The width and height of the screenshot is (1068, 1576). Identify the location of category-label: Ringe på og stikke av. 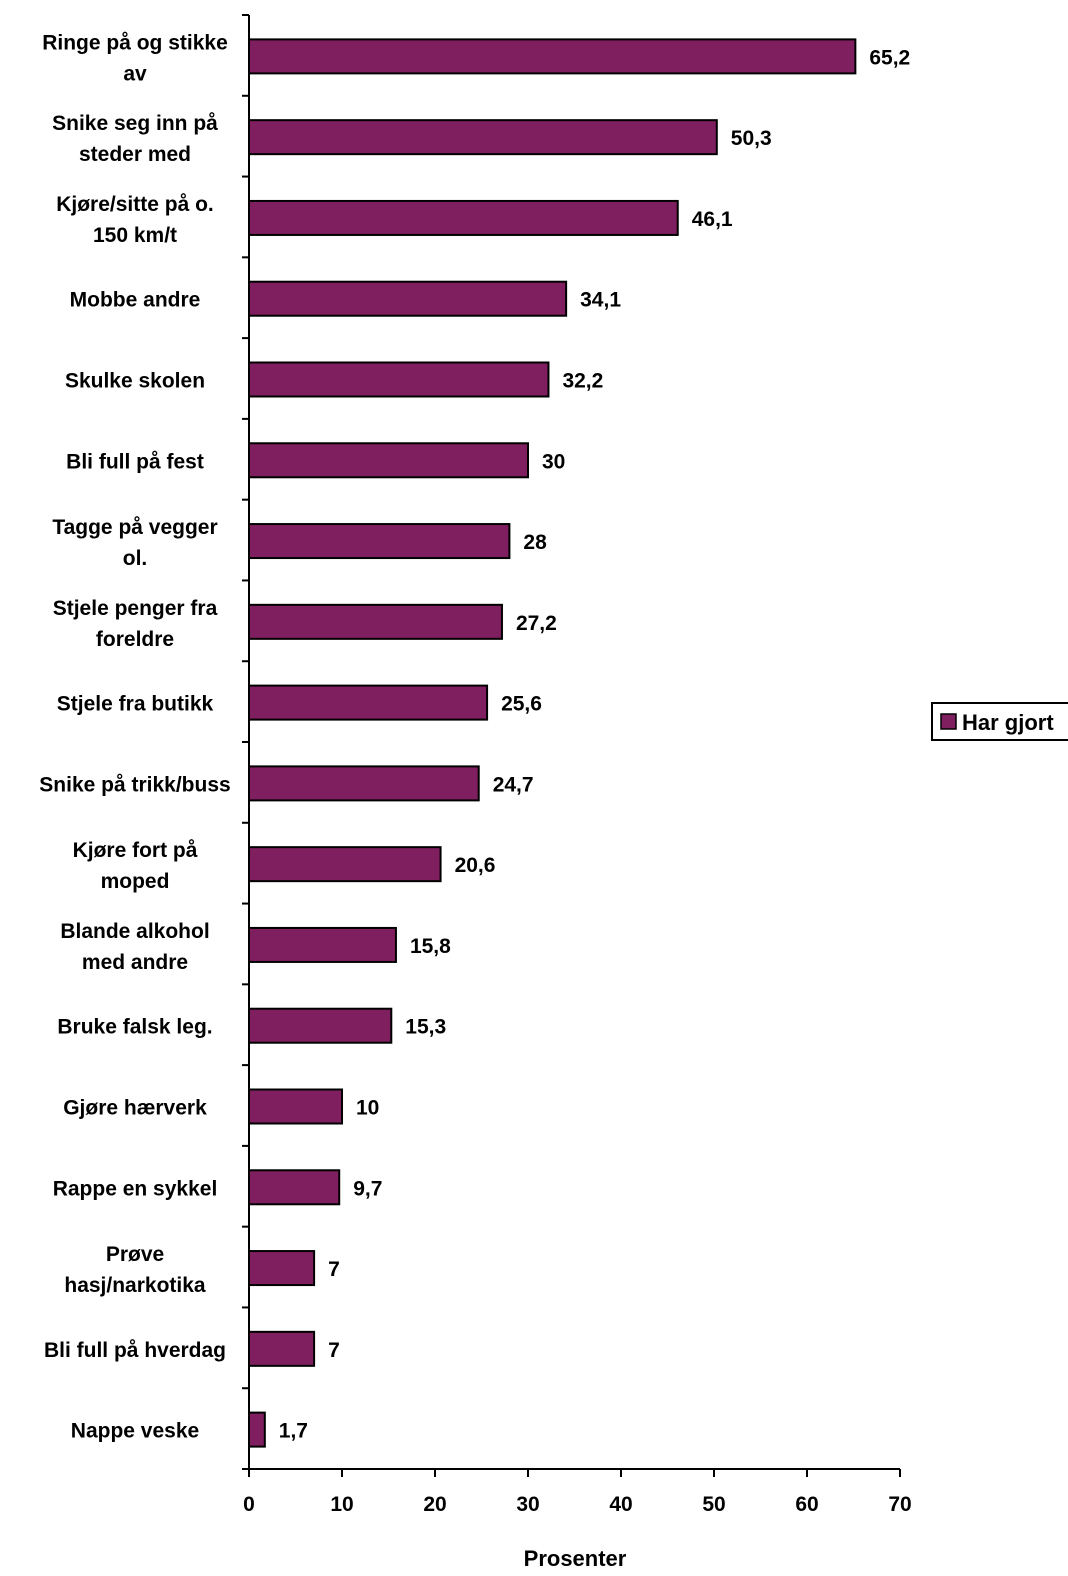
(135, 58).